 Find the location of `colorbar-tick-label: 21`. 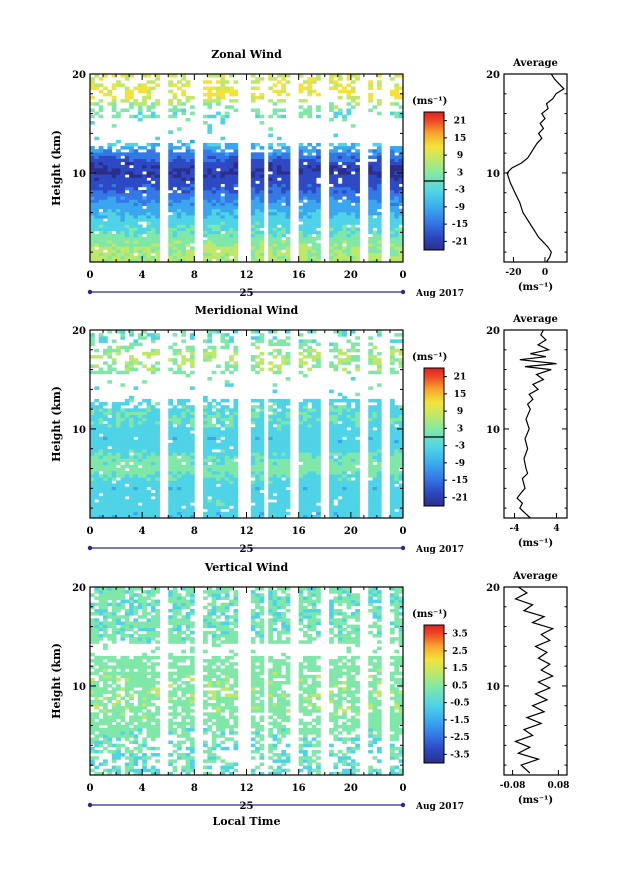

colorbar-tick-label: 21 is located at coordinates (460, 122).